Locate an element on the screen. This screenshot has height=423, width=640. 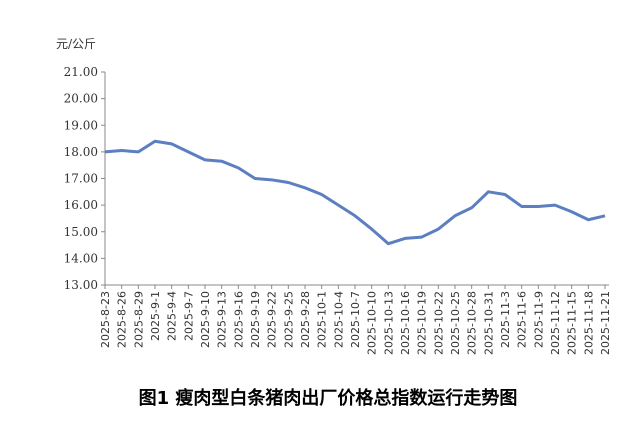
y-tick-label: 17.00 is located at coordinates (81, 179).